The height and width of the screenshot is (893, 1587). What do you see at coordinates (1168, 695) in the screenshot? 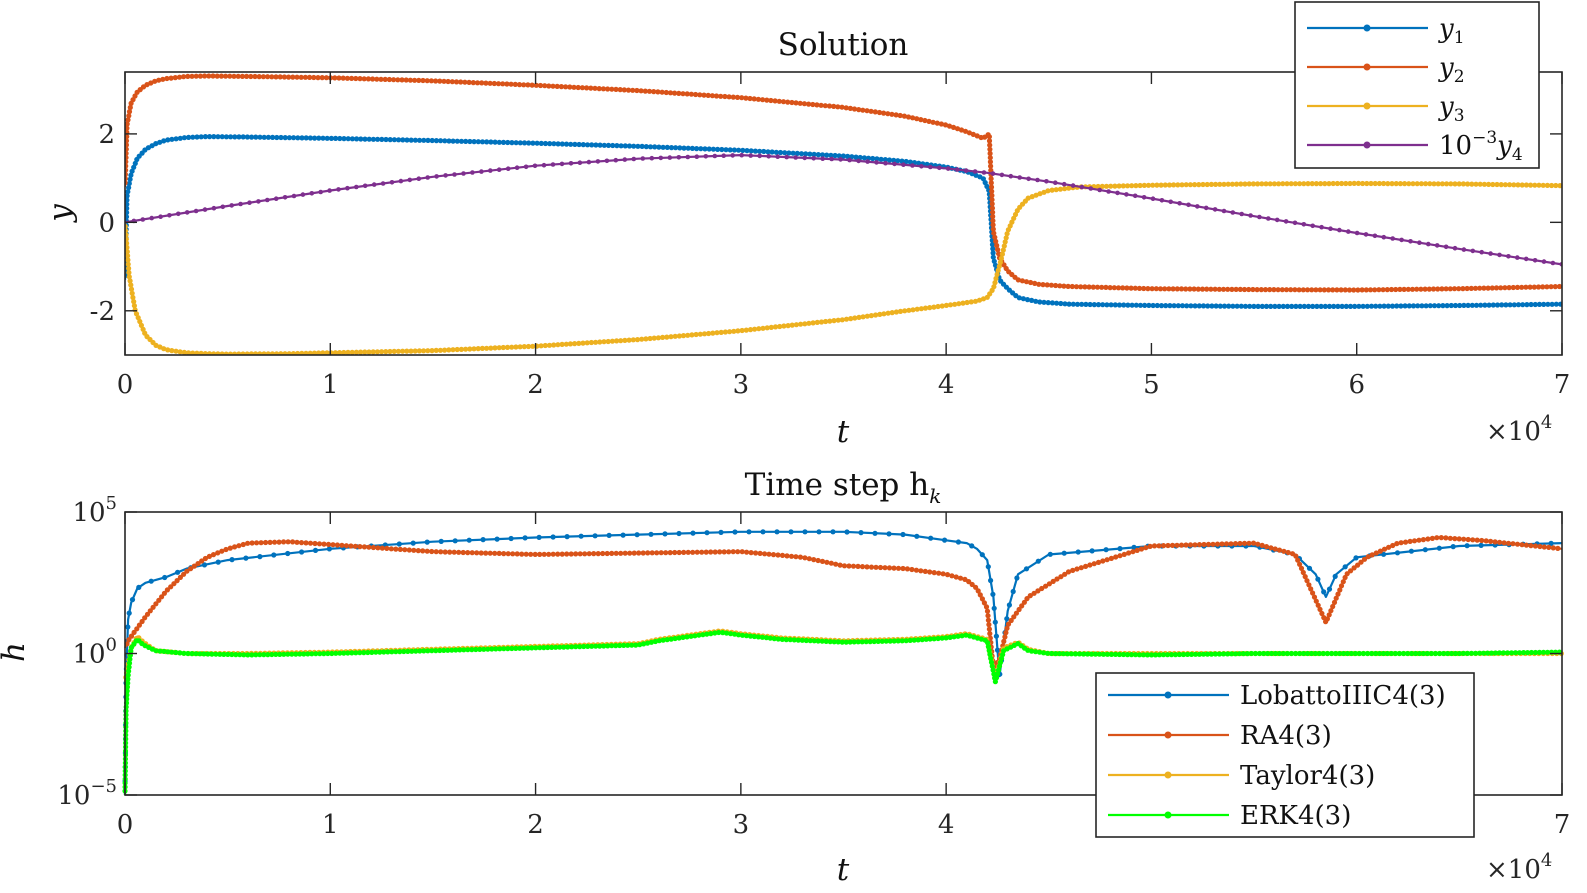
I see `timestep-legend-marker` at bounding box center [1168, 695].